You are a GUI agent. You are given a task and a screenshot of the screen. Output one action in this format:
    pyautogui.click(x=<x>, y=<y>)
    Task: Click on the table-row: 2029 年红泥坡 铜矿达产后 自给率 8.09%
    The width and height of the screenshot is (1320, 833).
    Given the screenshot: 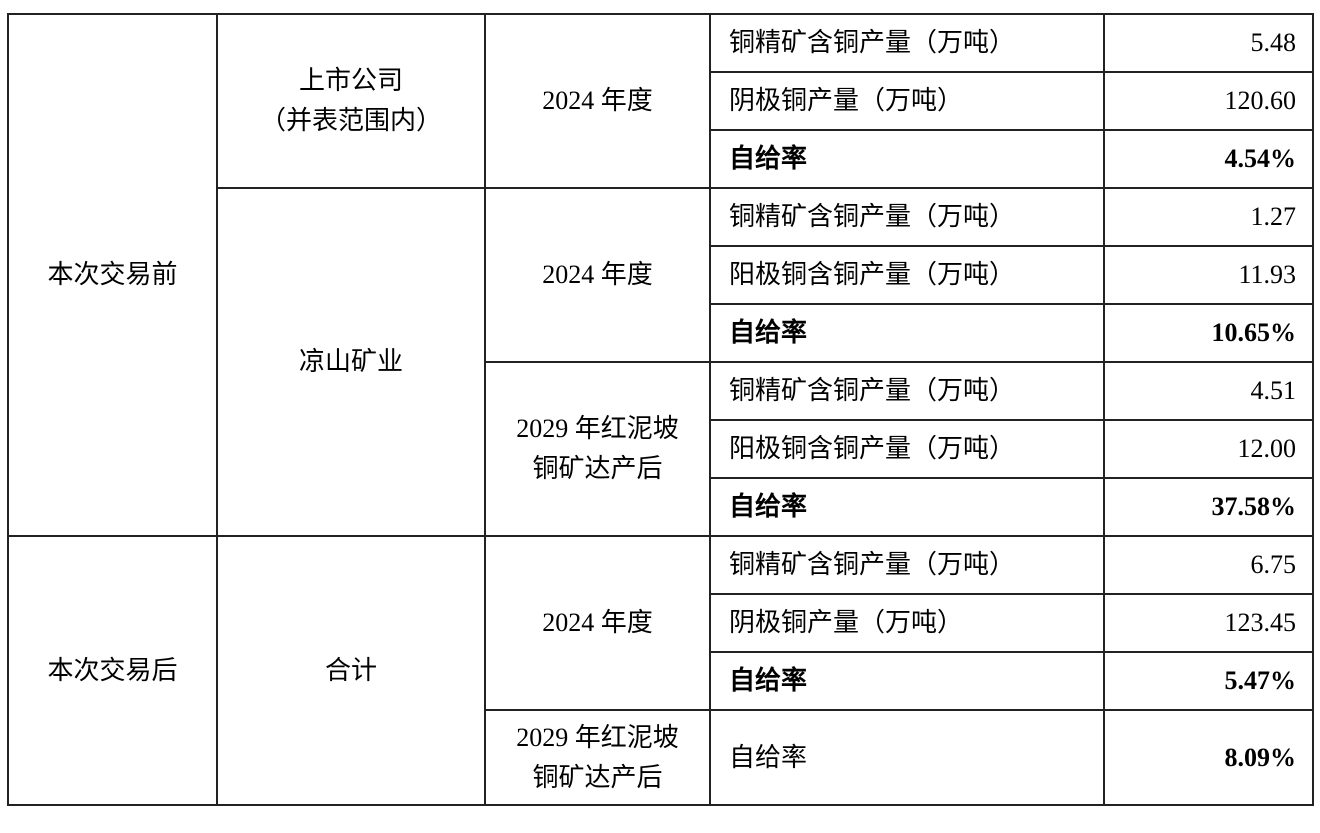 What is the action you would take?
    pyautogui.click(x=661, y=757)
    